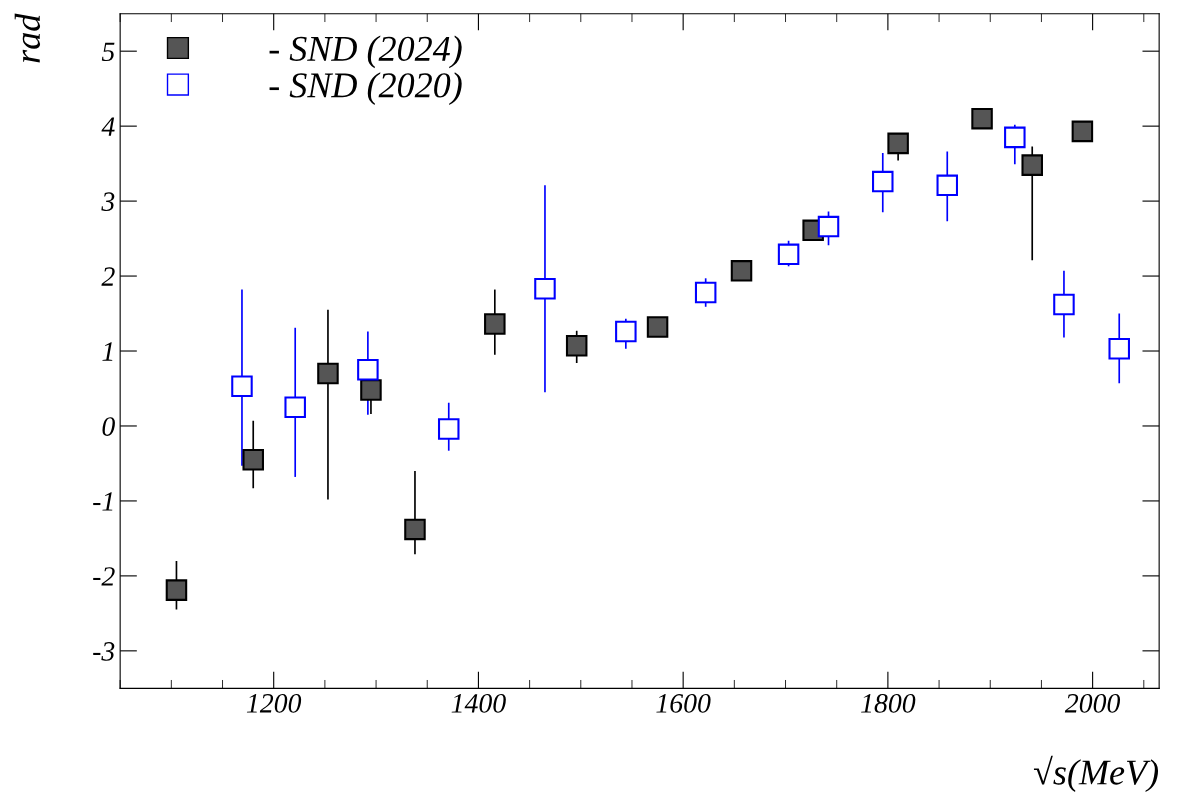  What do you see at coordinates (683, 703) in the screenshot?
I see `x-tick-label: 1600` at bounding box center [683, 703].